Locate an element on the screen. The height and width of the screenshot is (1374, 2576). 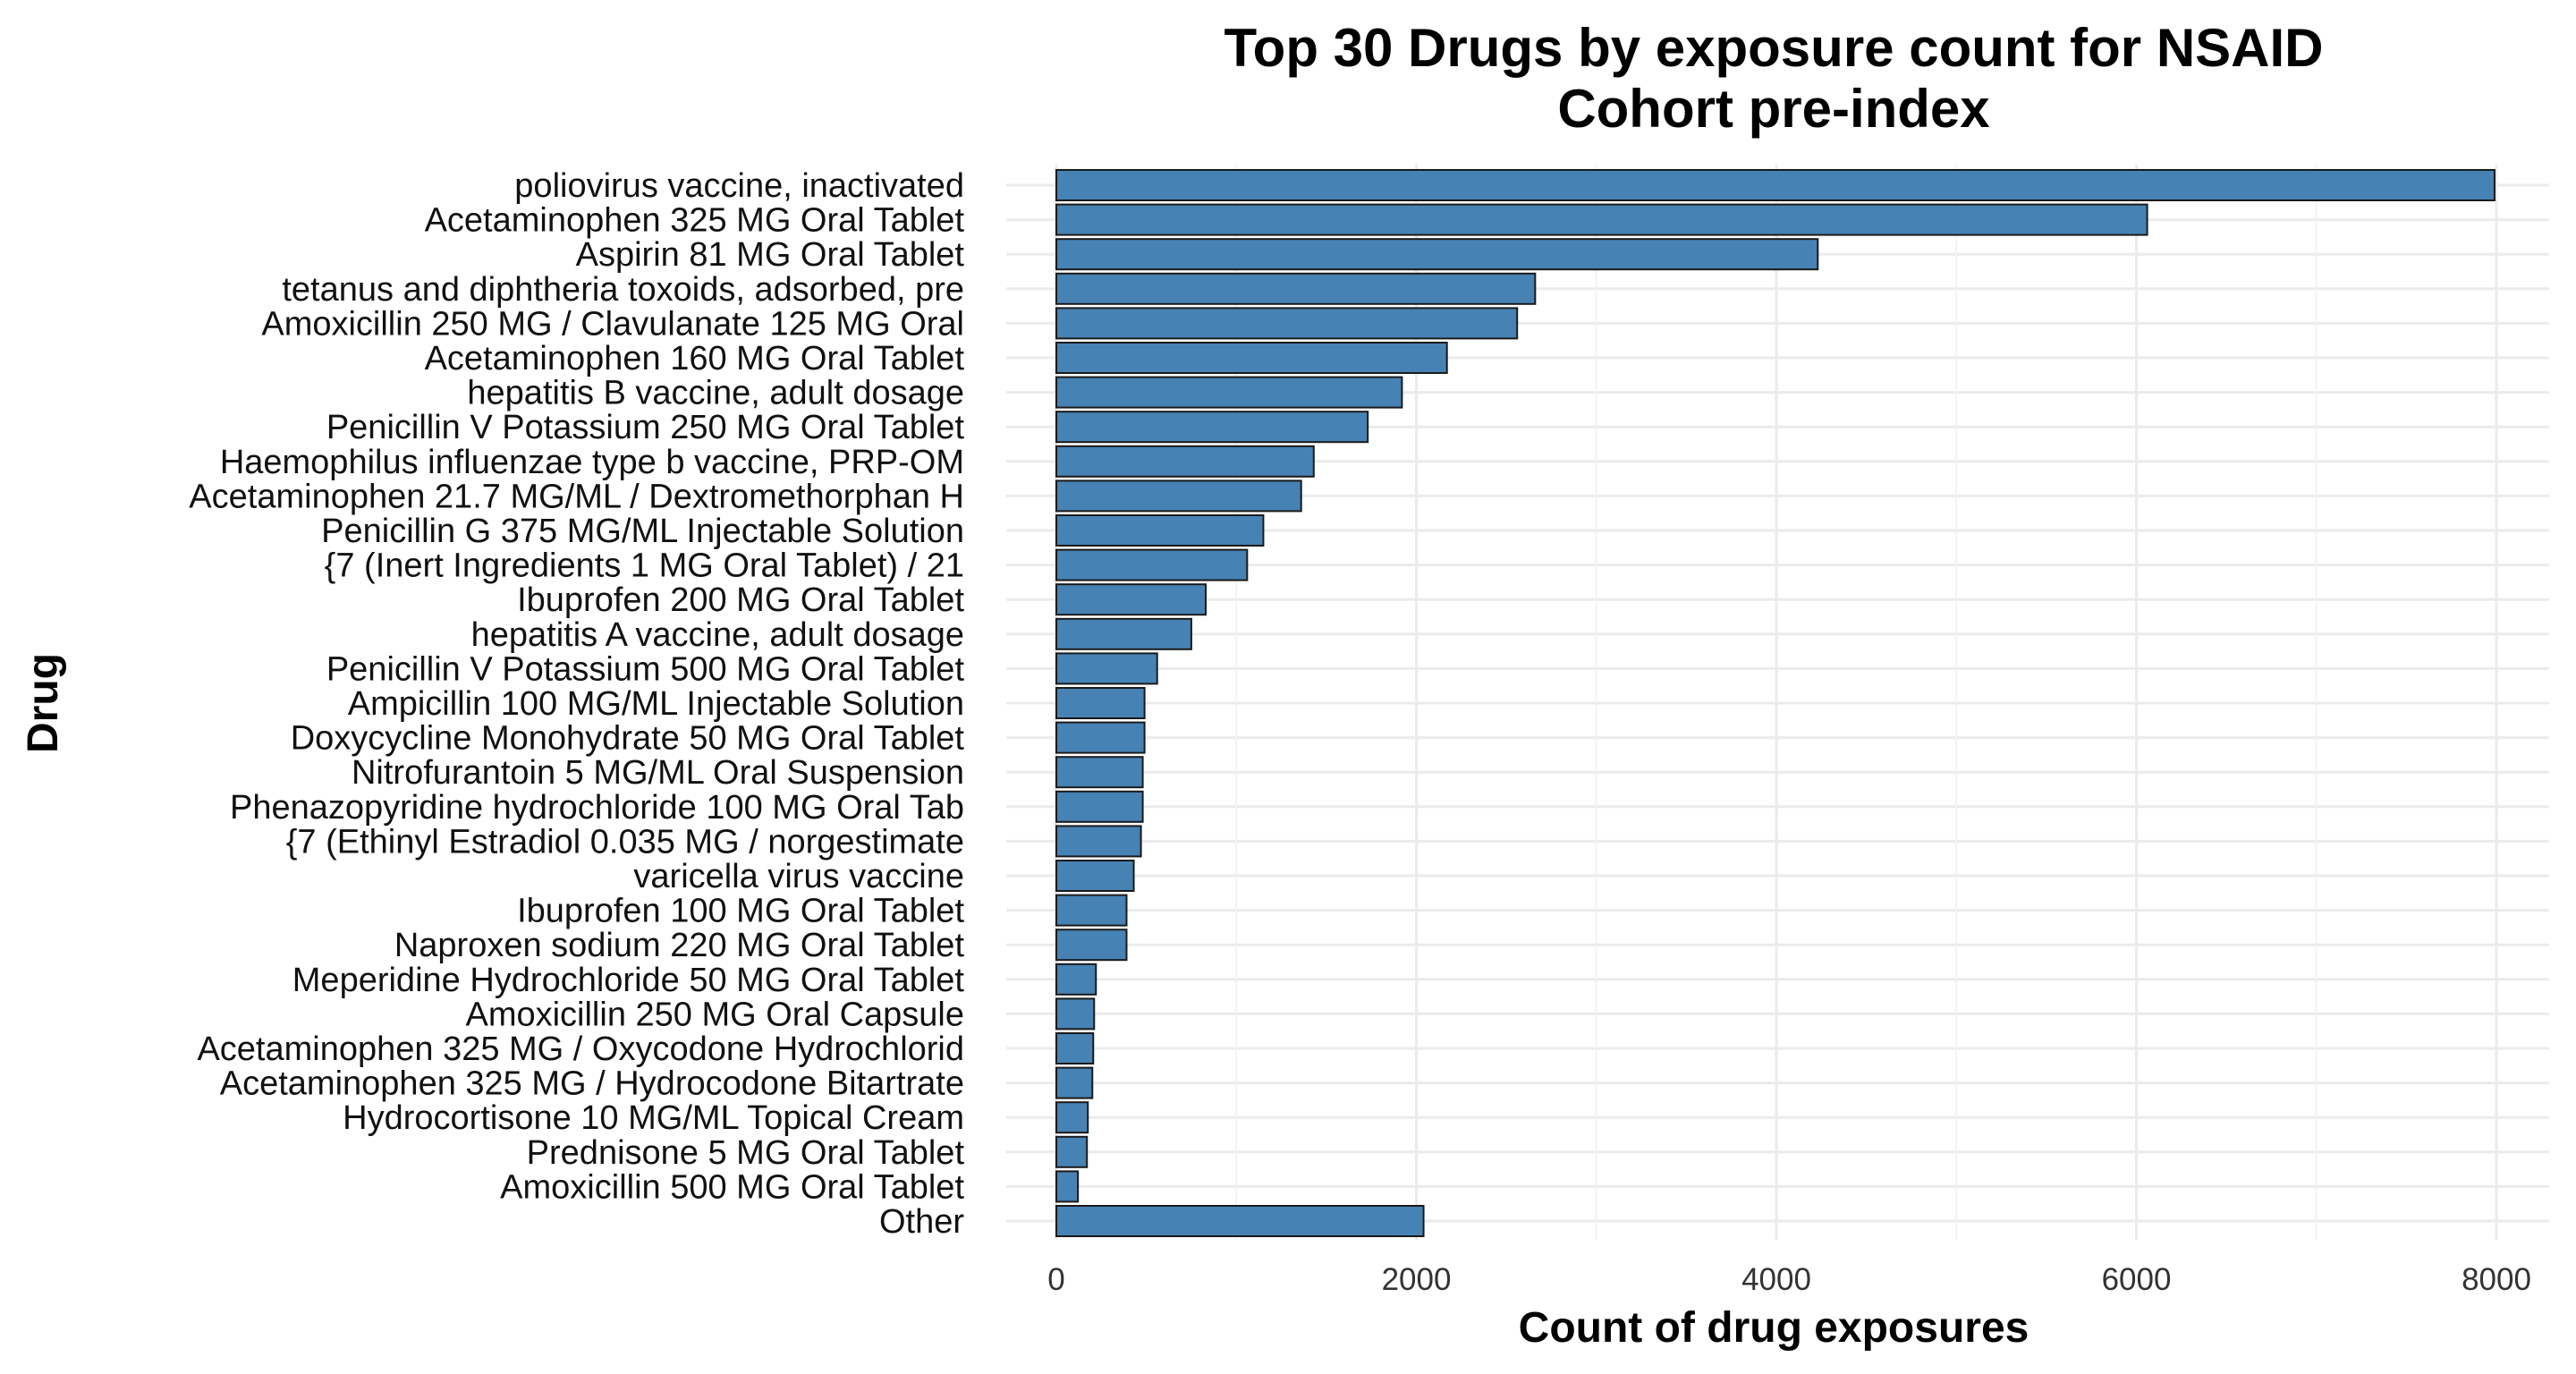
category-label: Other is located at coordinates (921, 1222).